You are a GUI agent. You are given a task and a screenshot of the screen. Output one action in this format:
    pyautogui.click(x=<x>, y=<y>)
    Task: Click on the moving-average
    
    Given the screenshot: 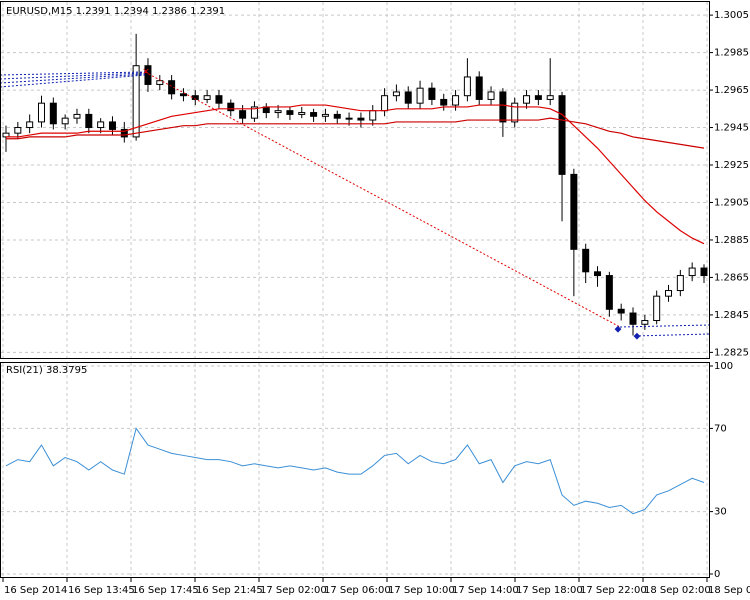 What is the action you would take?
    pyautogui.click(x=355, y=133)
    